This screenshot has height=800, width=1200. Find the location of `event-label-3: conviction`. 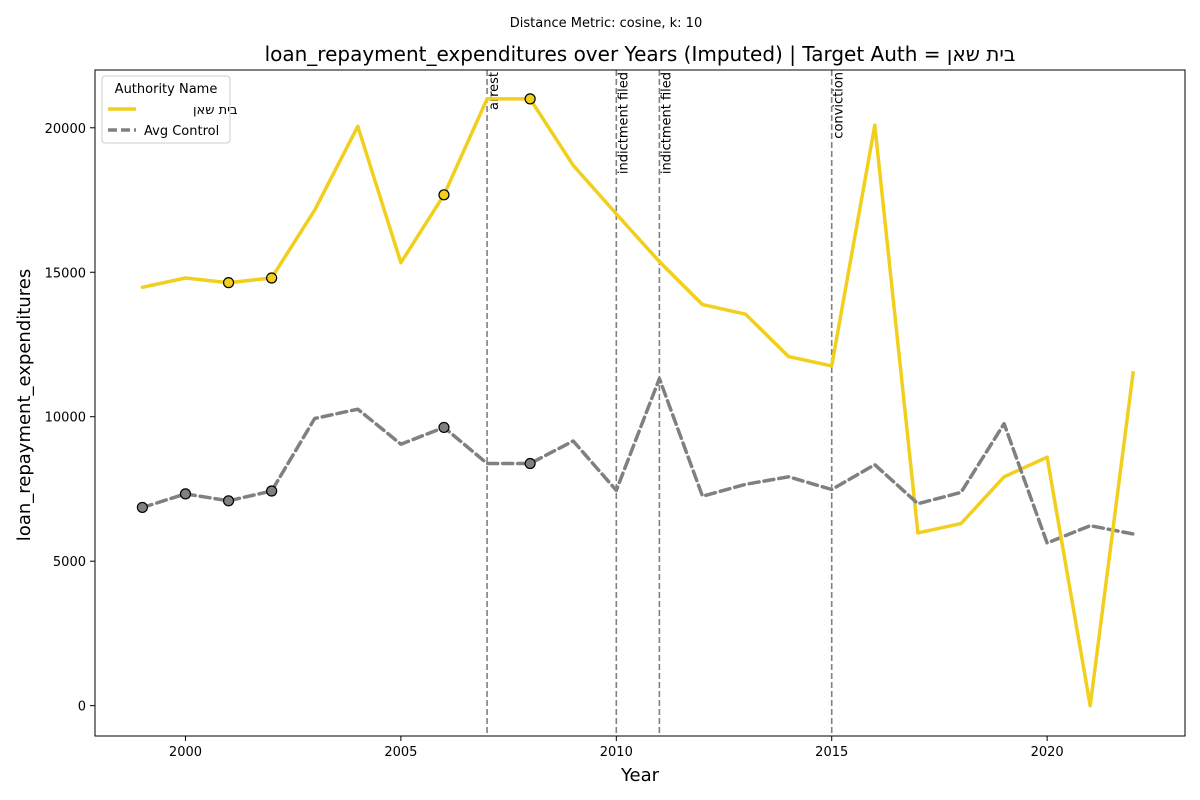

event-label-3: conviction is located at coordinates (839, 105).